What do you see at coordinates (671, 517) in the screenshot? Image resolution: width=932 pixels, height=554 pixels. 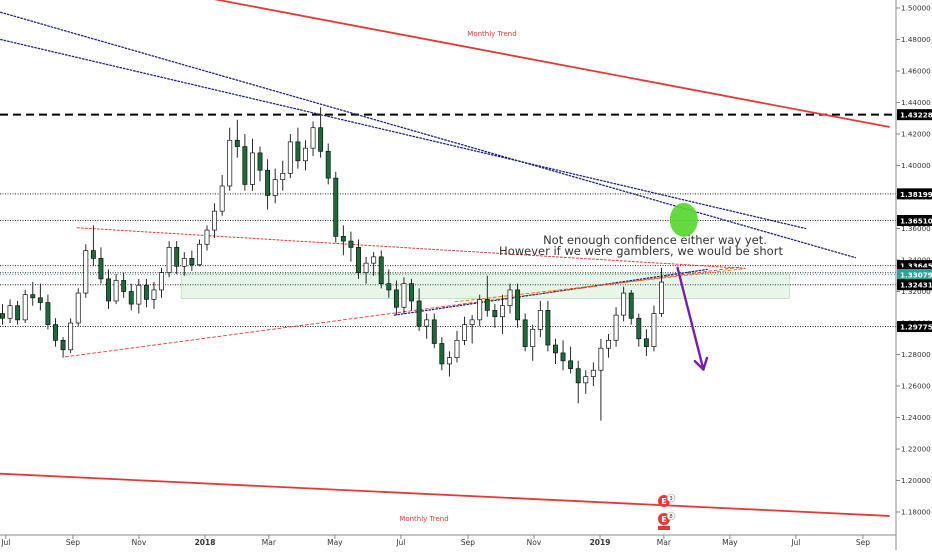 I see `event-marker-number: 8` at bounding box center [671, 517].